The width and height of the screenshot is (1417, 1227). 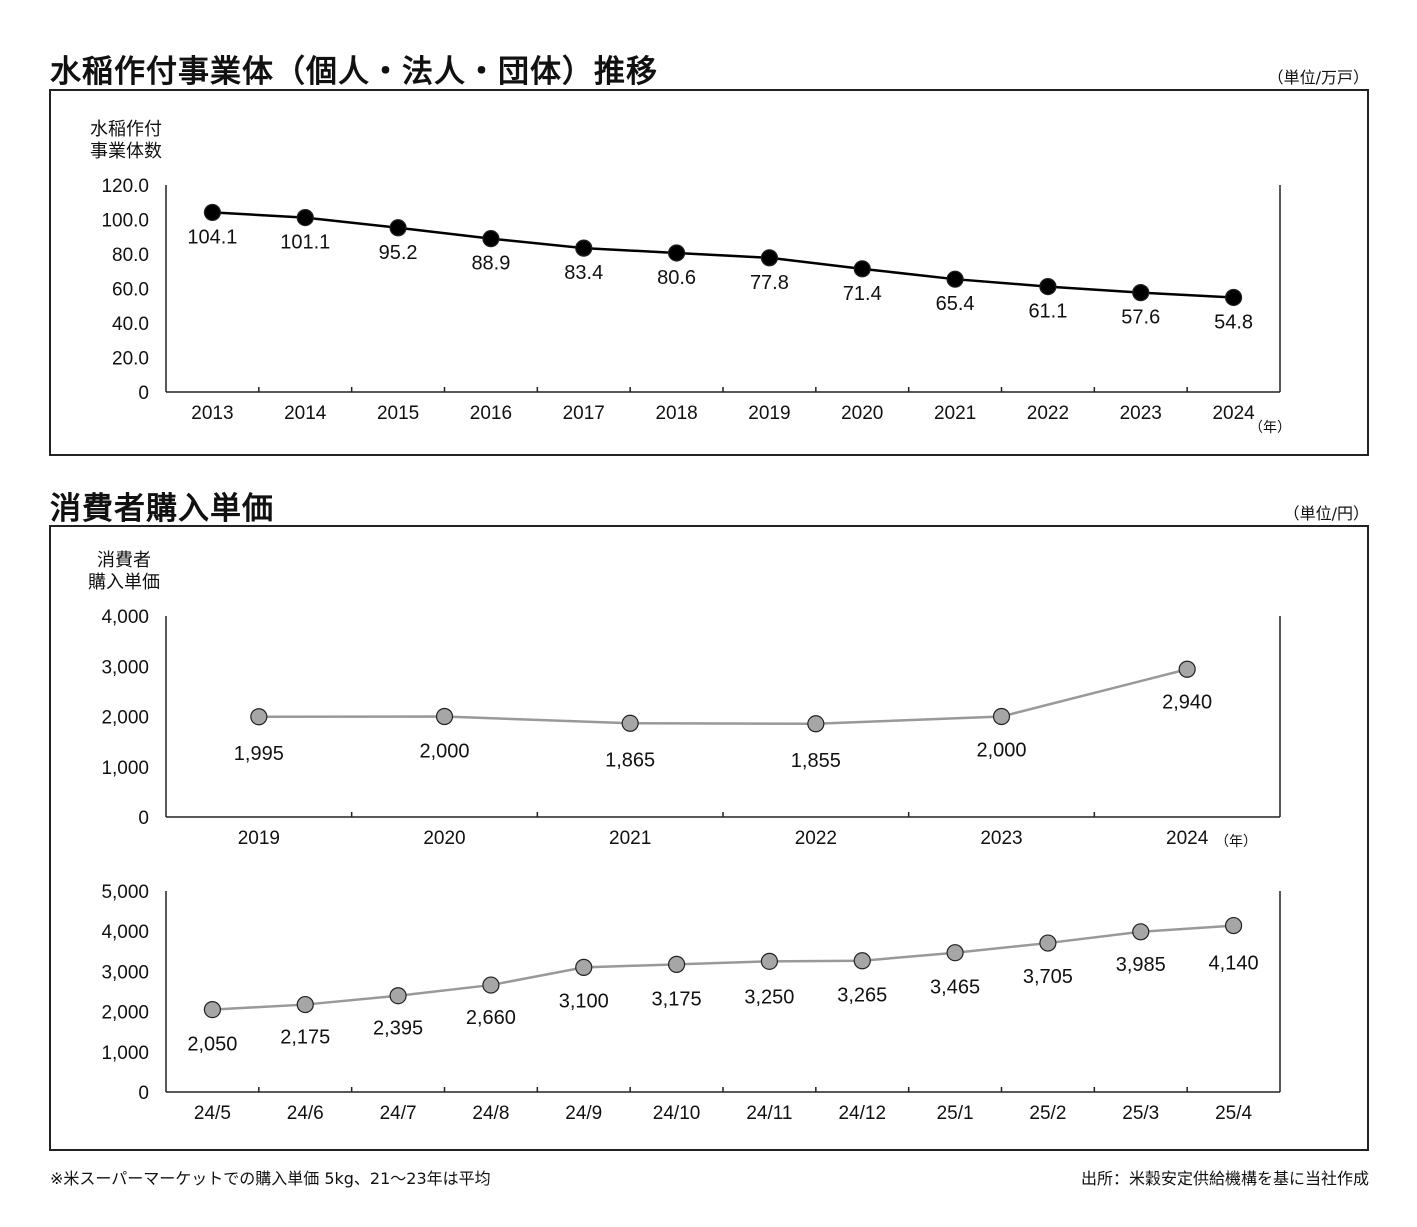 I want to click on chart3-x-tick-label: 24/9, so click(x=583, y=1113).